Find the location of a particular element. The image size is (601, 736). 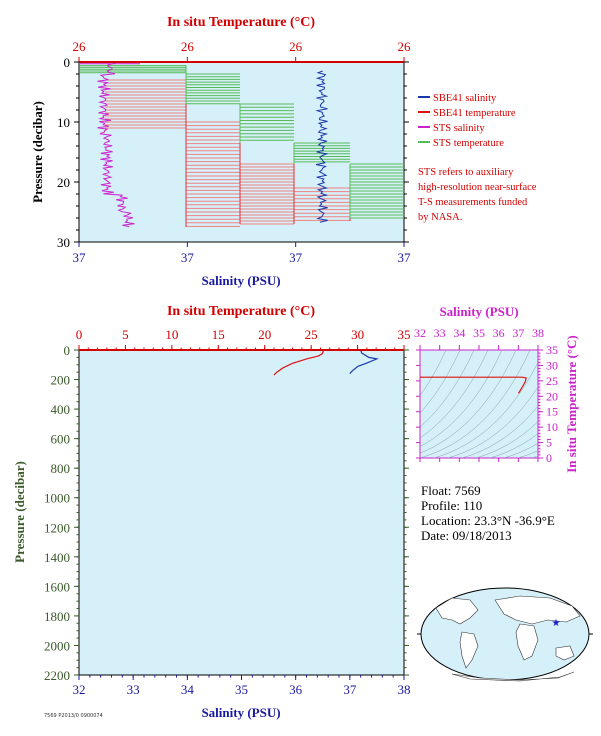

upper-traces is located at coordinates (242, 145).